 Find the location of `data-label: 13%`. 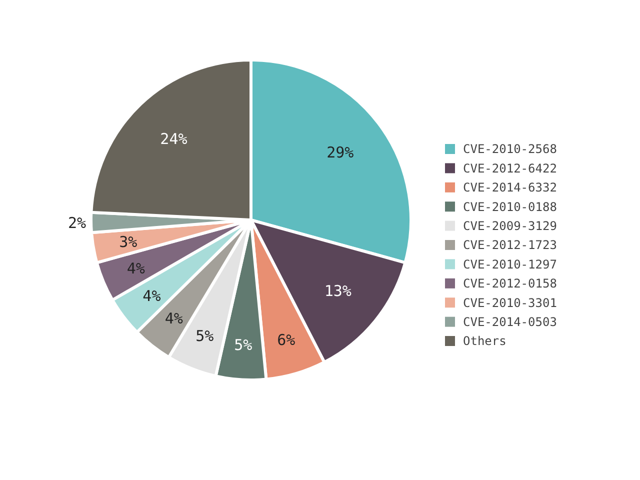

data-label: 13% is located at coordinates (338, 291).